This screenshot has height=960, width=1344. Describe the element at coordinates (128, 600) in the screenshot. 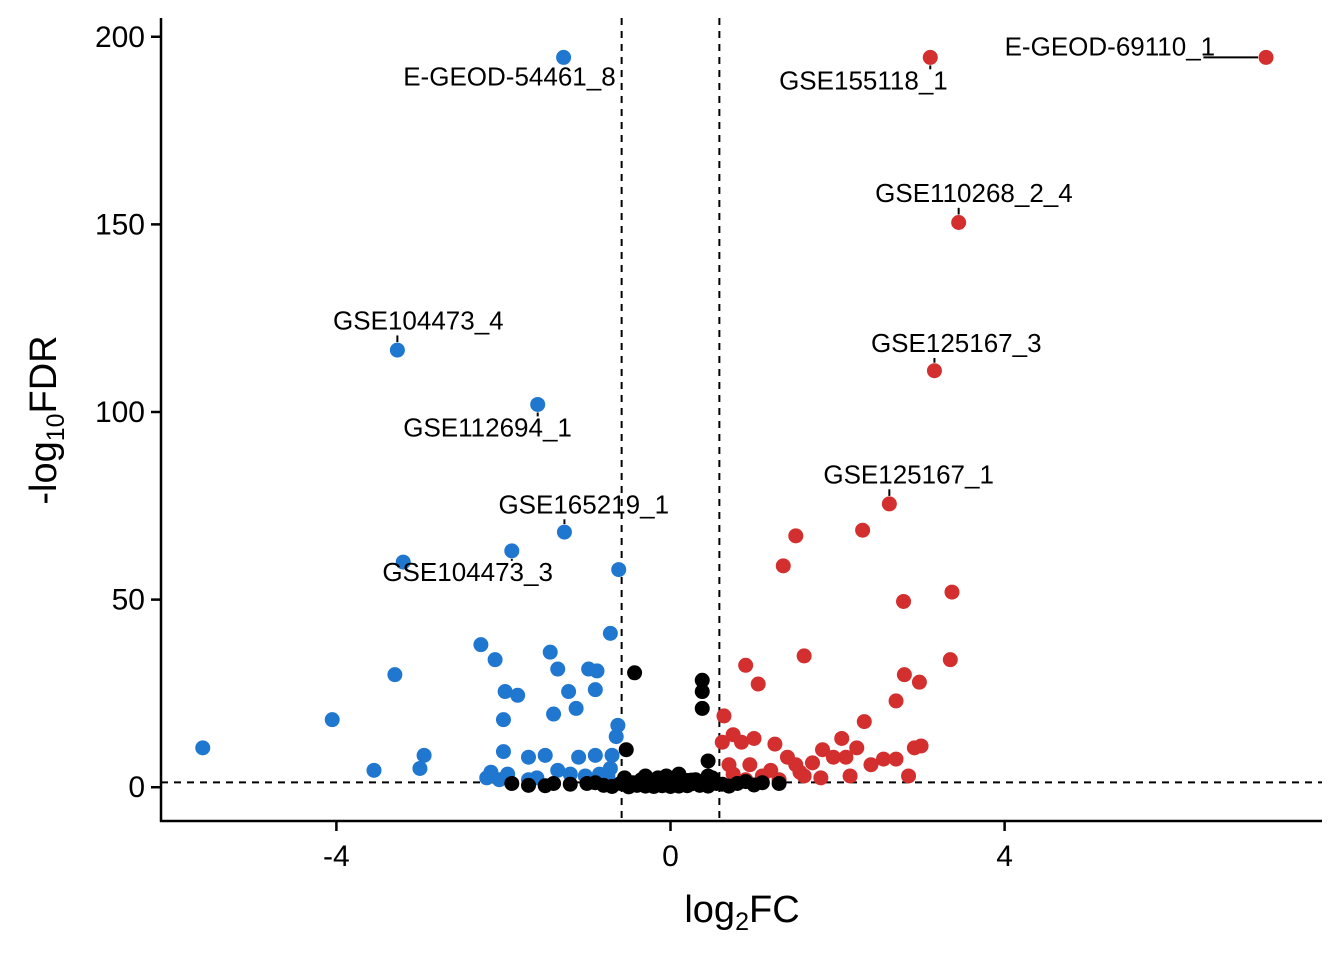

I see `y-tick-label: 50` at that location.